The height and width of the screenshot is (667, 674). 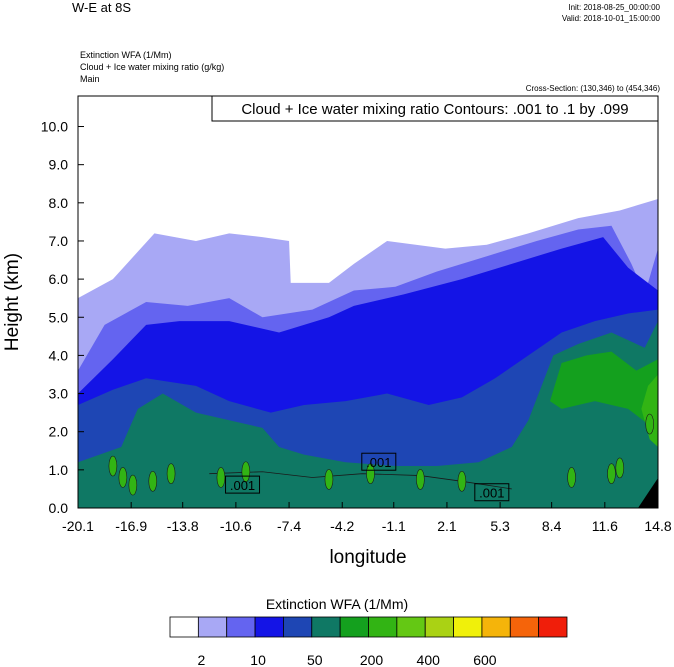 I want to click on mixing-ratio-contours, so click(x=381, y=454).